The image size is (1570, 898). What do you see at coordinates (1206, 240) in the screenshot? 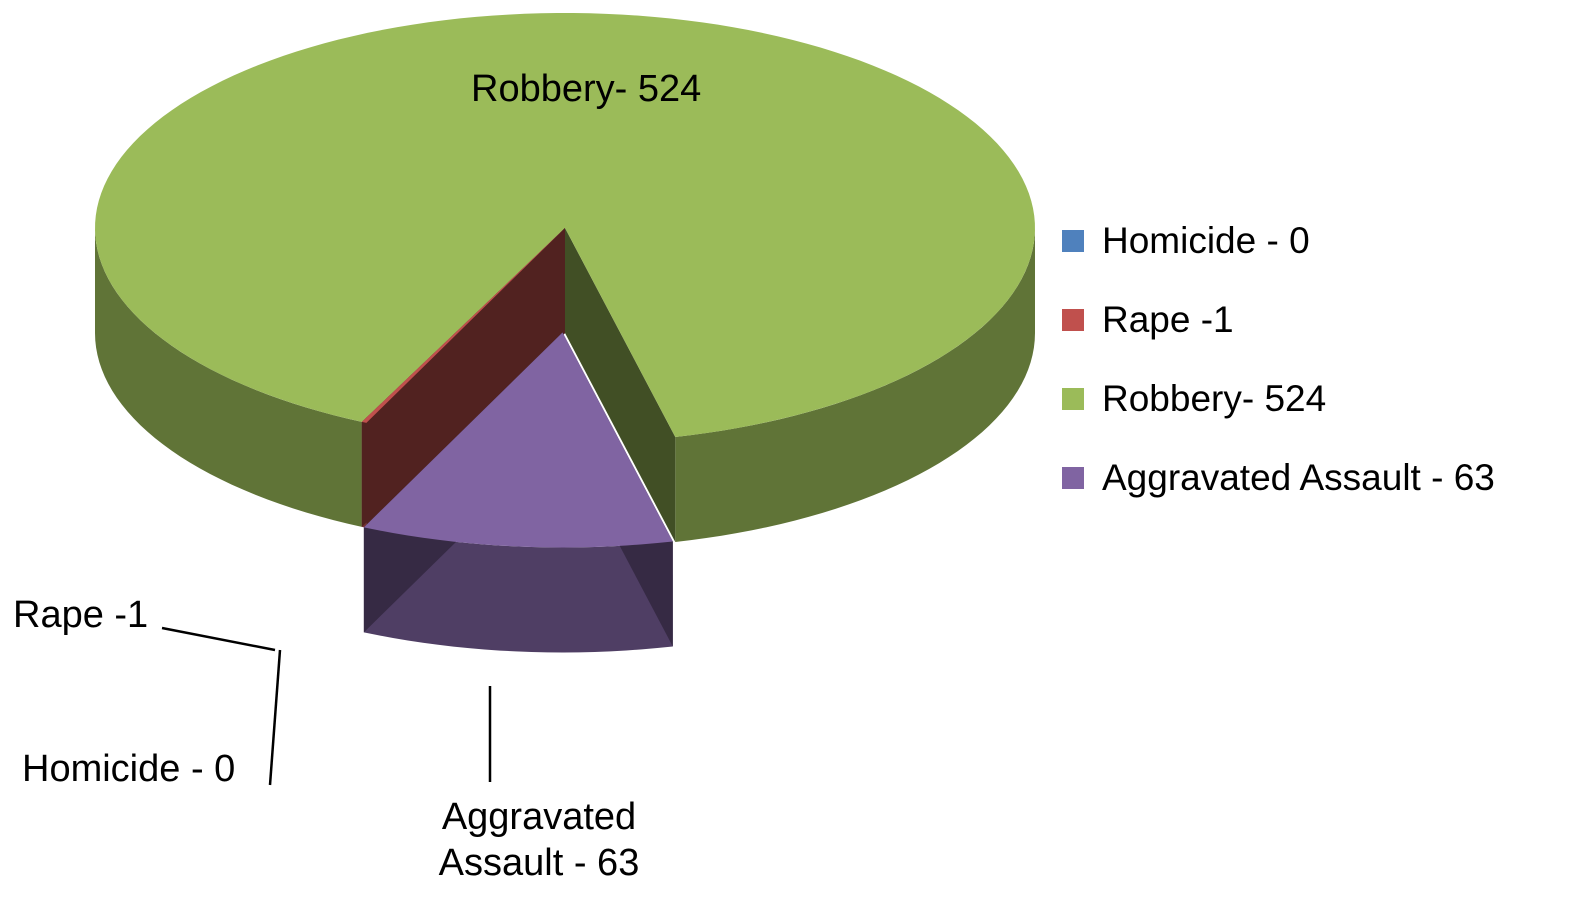
I see `legend-label: Homicide - 0` at bounding box center [1206, 240].